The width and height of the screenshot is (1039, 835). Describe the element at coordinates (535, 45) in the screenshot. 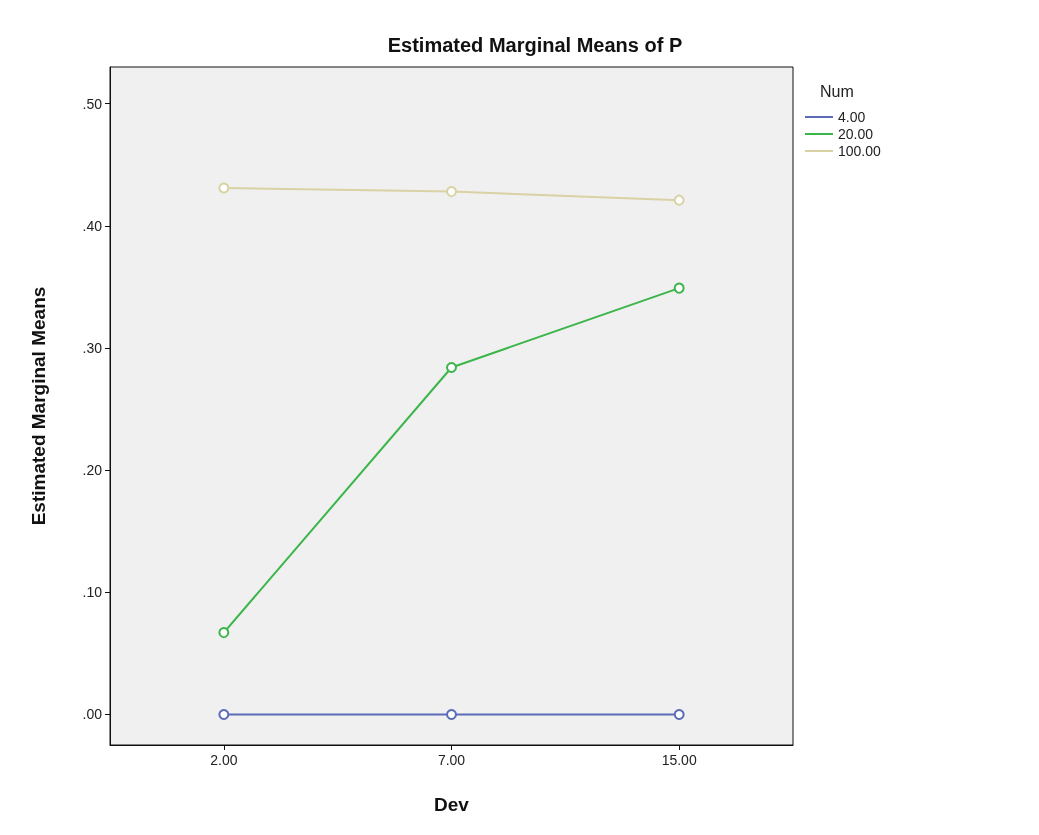

I see `chart-title: Estimated Marginal Means of P` at that location.